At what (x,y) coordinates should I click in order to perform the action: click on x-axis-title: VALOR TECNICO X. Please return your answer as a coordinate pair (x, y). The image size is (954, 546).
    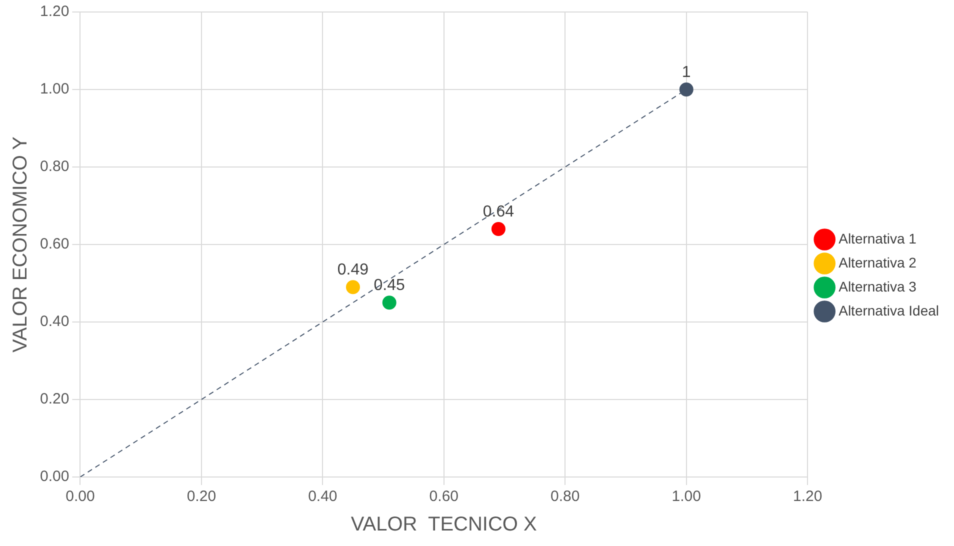
    Looking at the image, I should click on (443, 525).